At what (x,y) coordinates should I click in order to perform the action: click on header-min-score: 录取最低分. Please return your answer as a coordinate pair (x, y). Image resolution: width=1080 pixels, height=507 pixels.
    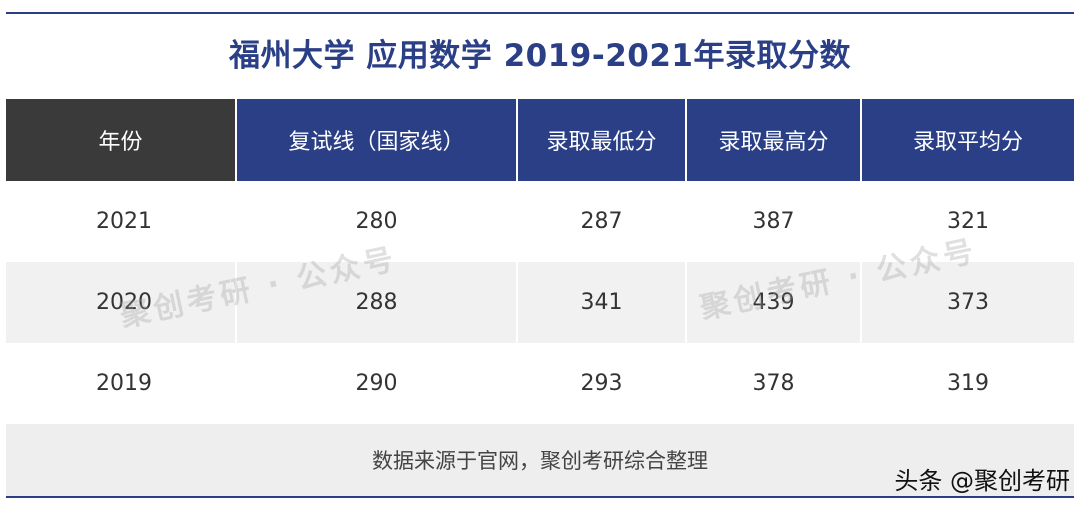
    Looking at the image, I should click on (601, 140).